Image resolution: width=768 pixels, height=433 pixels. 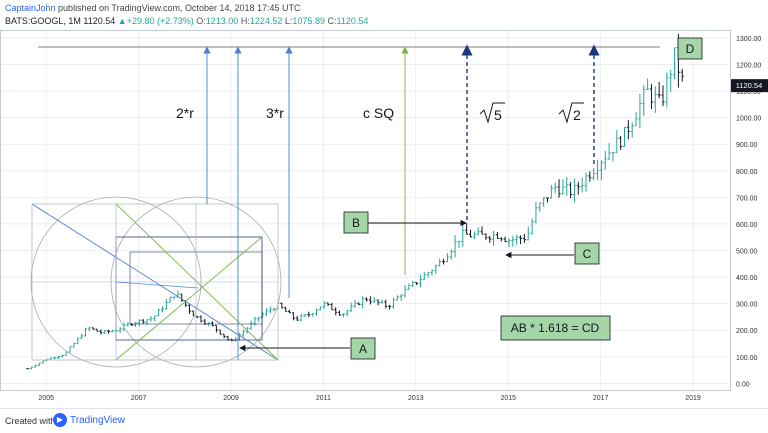 I want to click on box-label-a: A, so click(x=363, y=348).